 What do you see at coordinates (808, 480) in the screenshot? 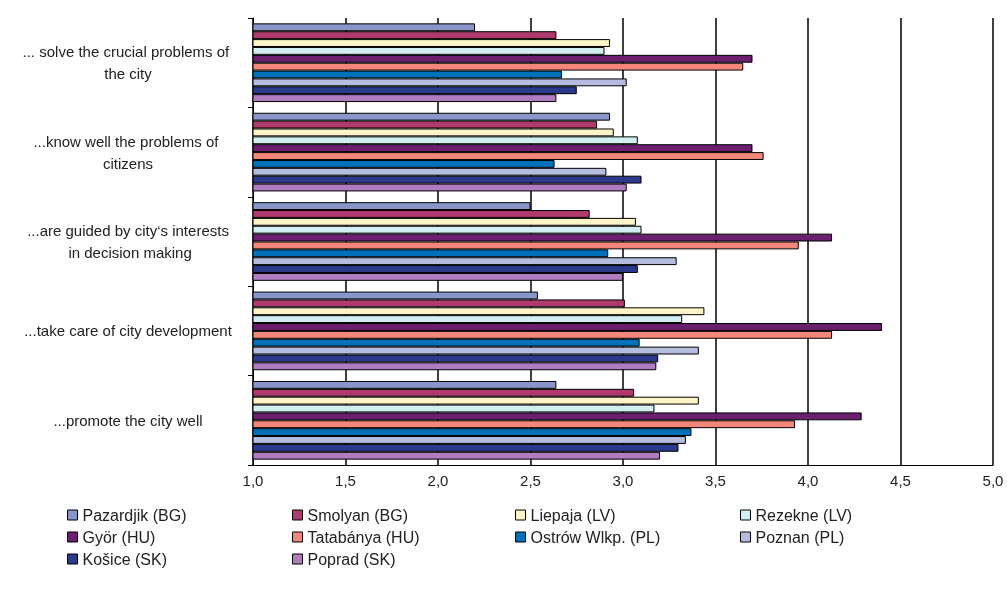
I see `x-tick-label: 4,0` at bounding box center [808, 480].